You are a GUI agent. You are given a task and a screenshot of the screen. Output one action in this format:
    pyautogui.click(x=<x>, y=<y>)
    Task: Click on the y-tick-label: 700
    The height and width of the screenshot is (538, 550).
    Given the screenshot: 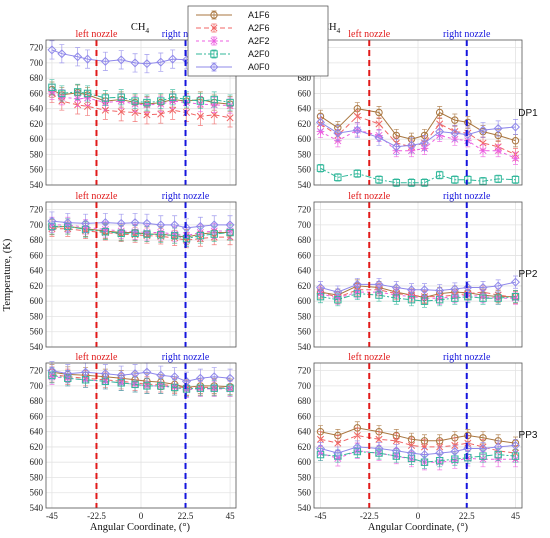 What is the action you would take?
    pyautogui.click(x=37, y=225)
    